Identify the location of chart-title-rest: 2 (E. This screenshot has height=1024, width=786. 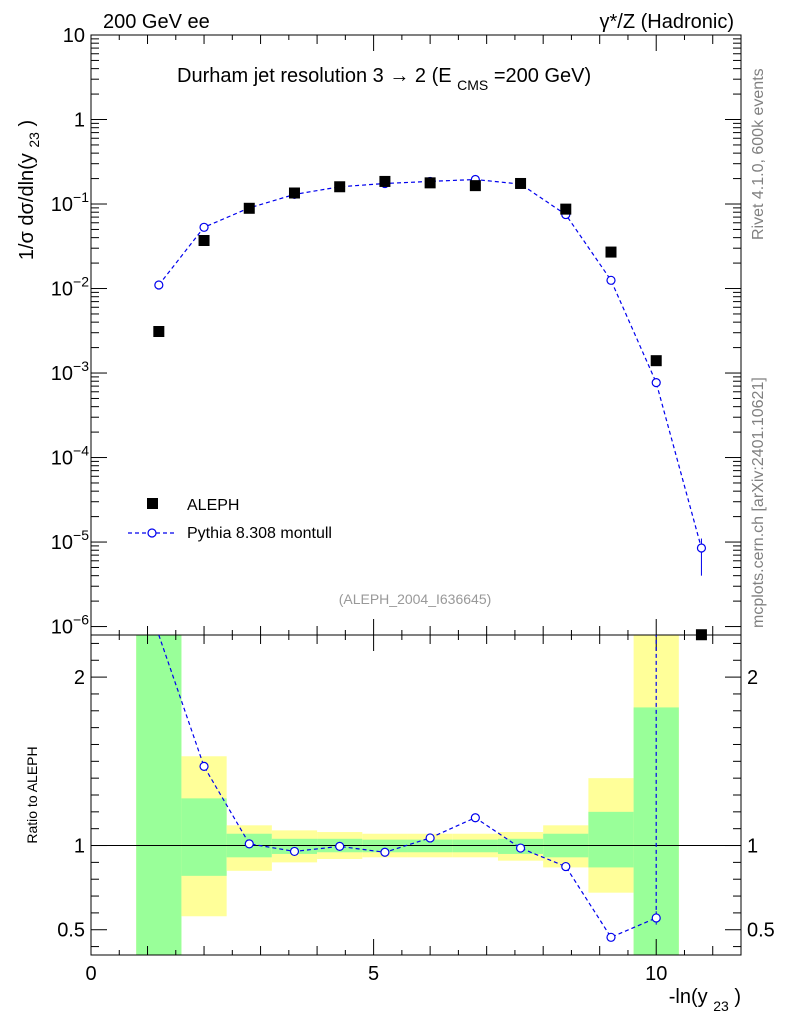
(433, 76).